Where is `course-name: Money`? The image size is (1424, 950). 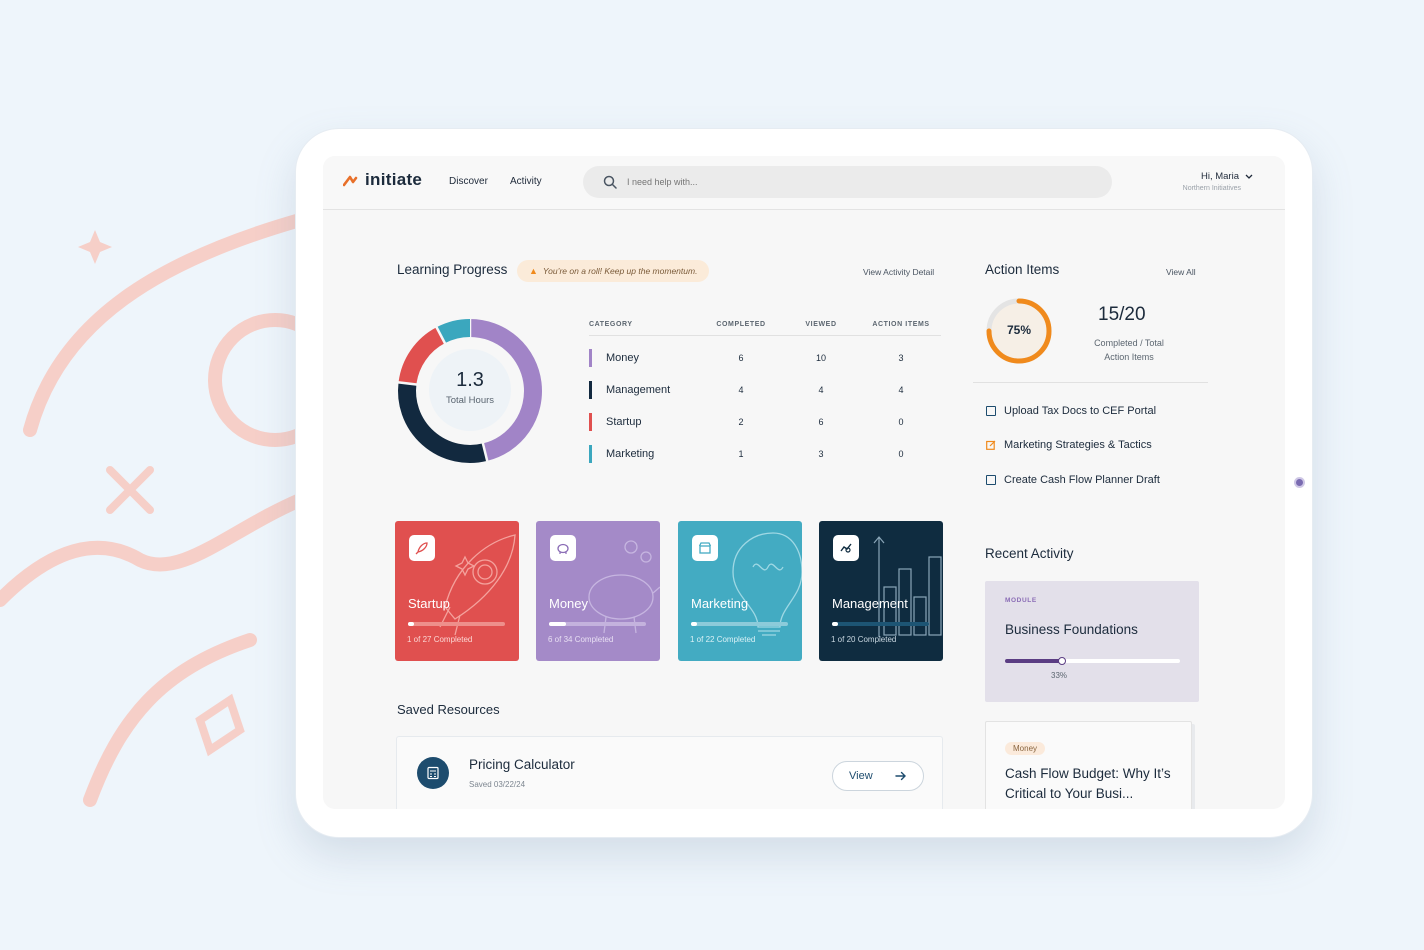 course-name: Money is located at coordinates (569, 603).